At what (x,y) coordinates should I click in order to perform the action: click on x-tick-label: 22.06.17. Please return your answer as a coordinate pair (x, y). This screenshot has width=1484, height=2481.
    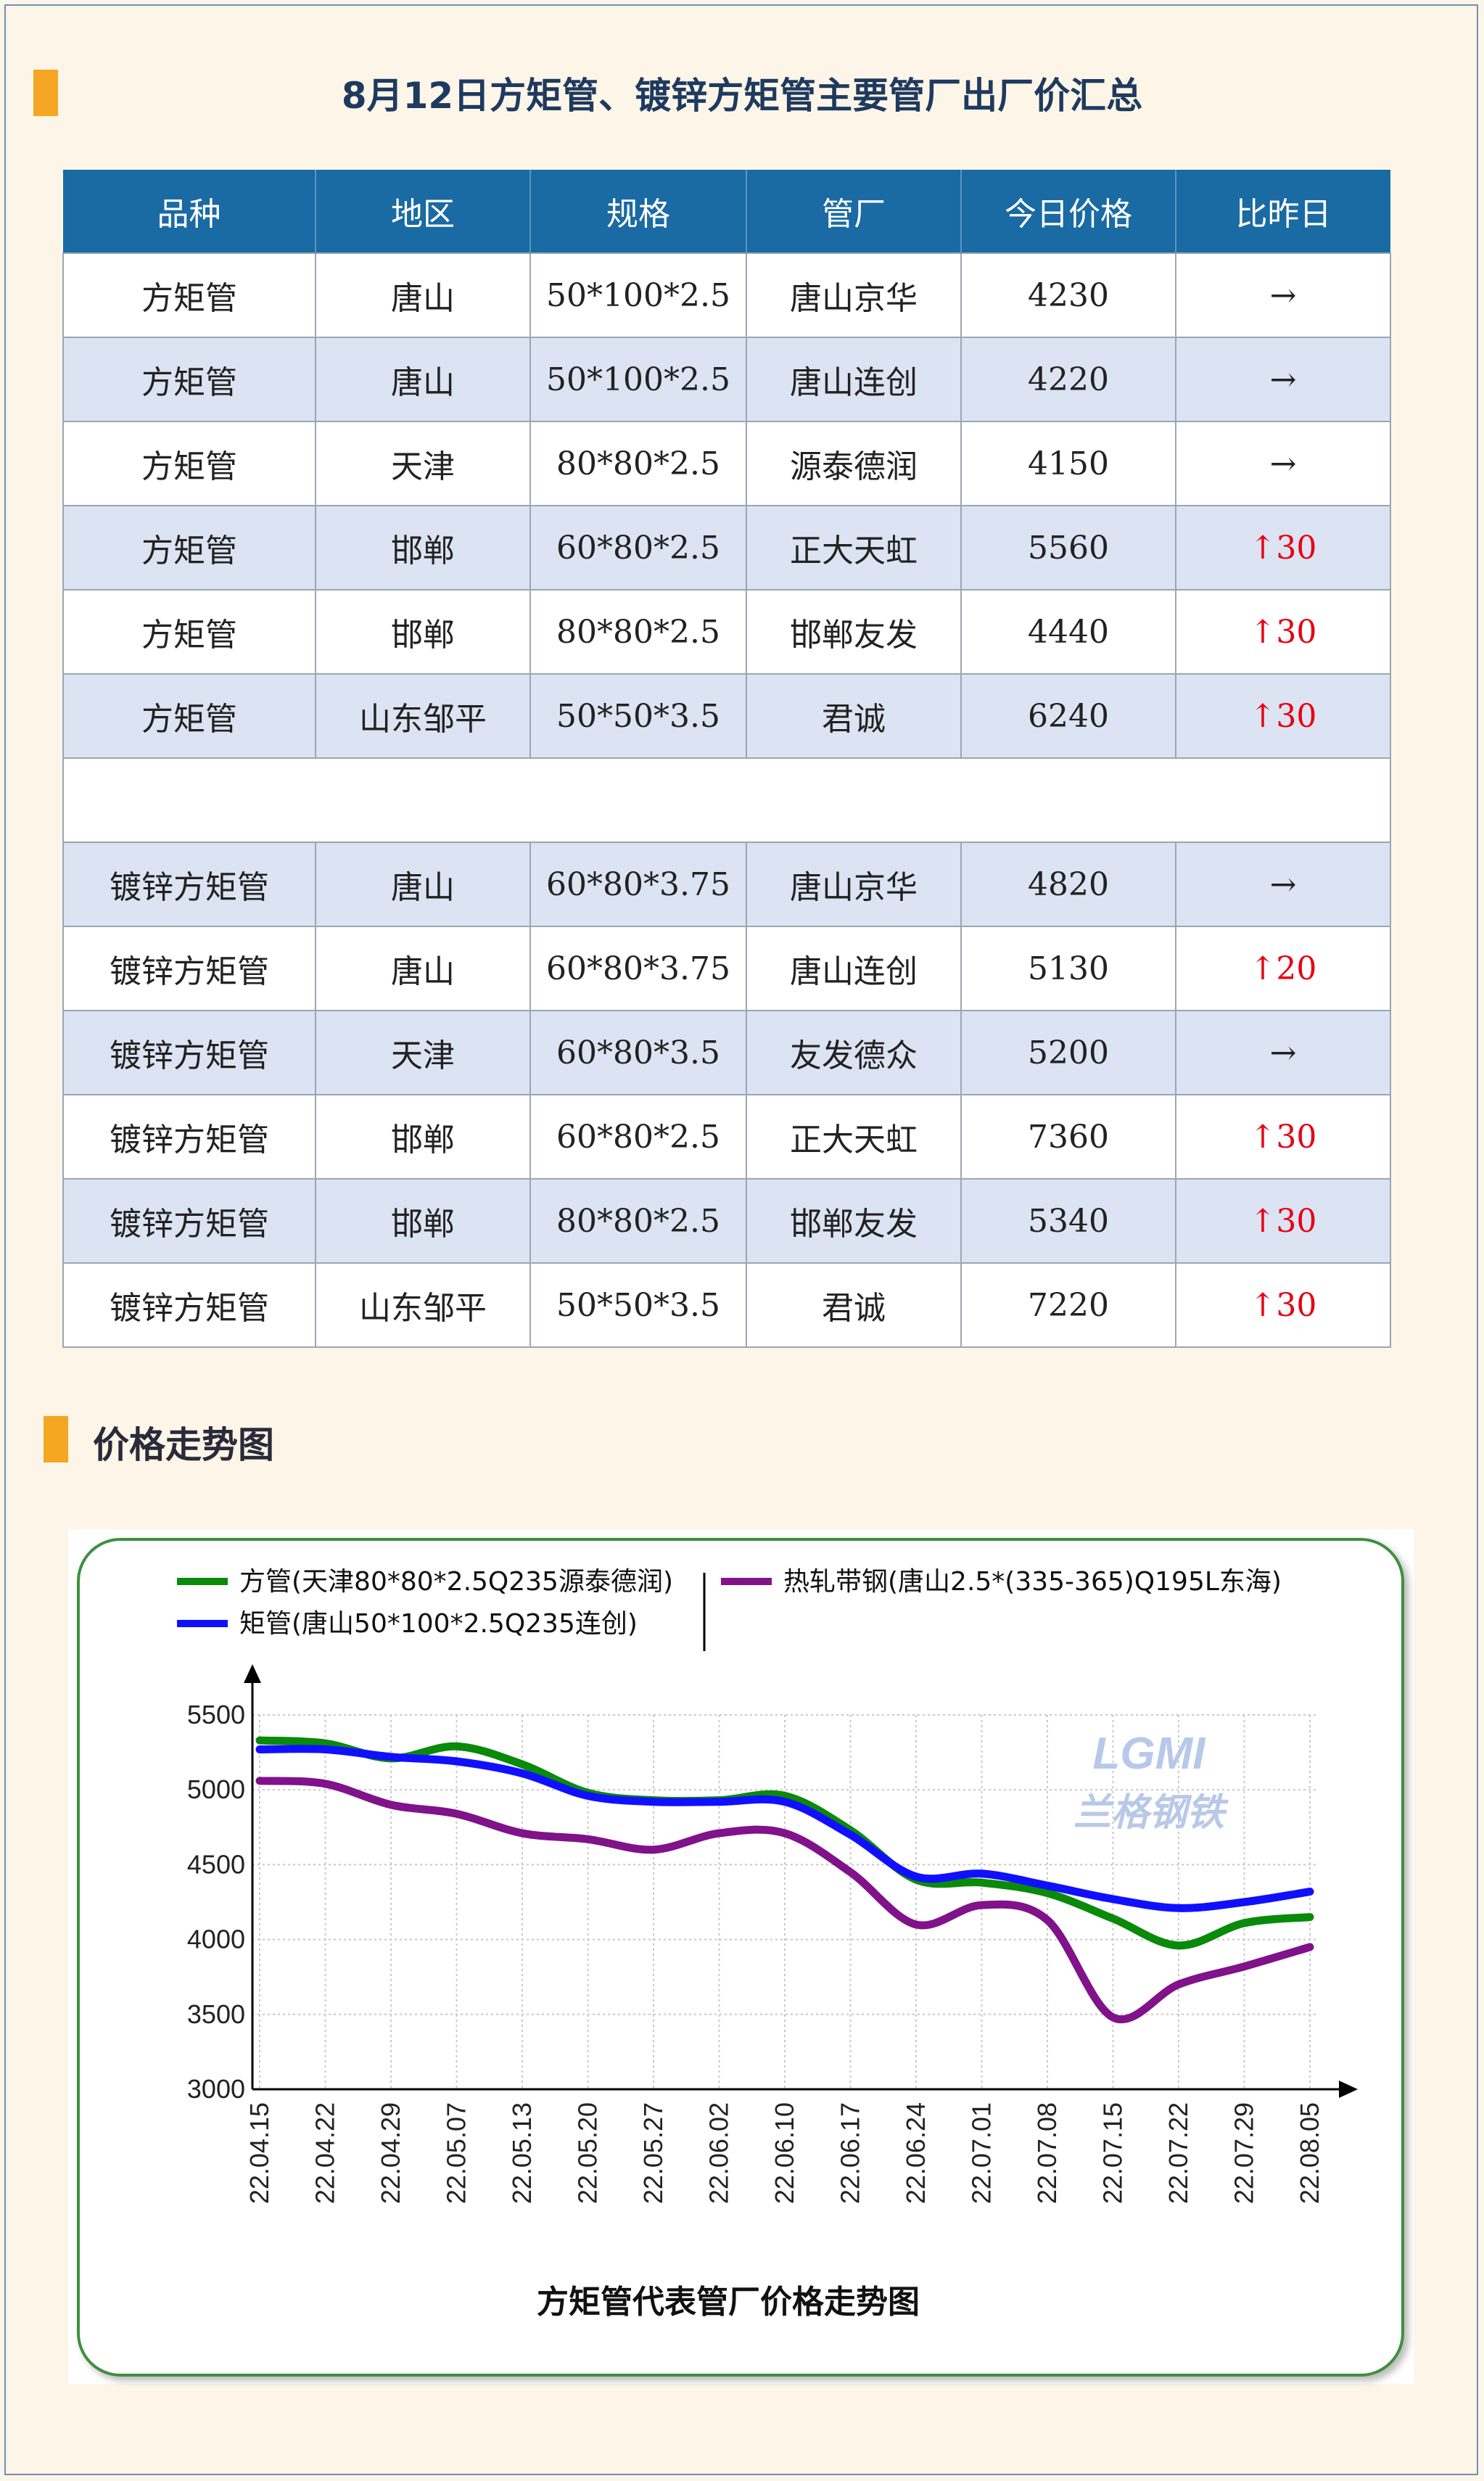
    Looking at the image, I should click on (850, 2153).